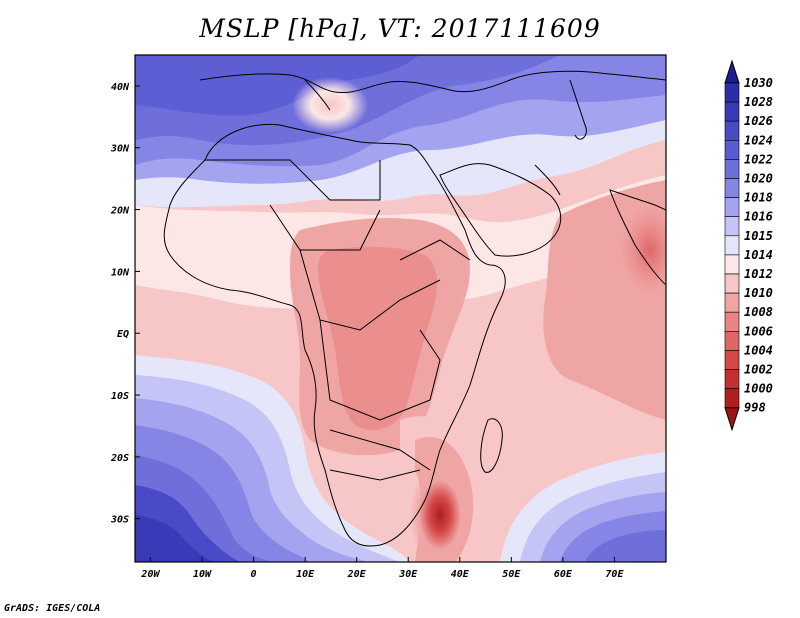 This screenshot has height=618, width=800. I want to click on y-tick-label: 20S, so click(119, 458).